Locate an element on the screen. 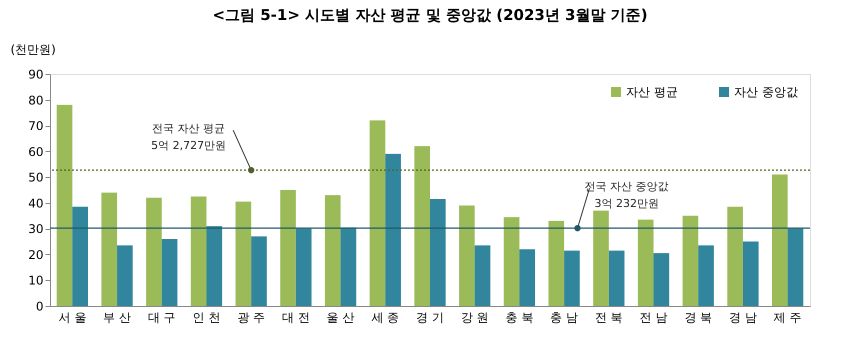 The height and width of the screenshot is (350, 857). x-tick-label: 제 주 is located at coordinates (788, 317).